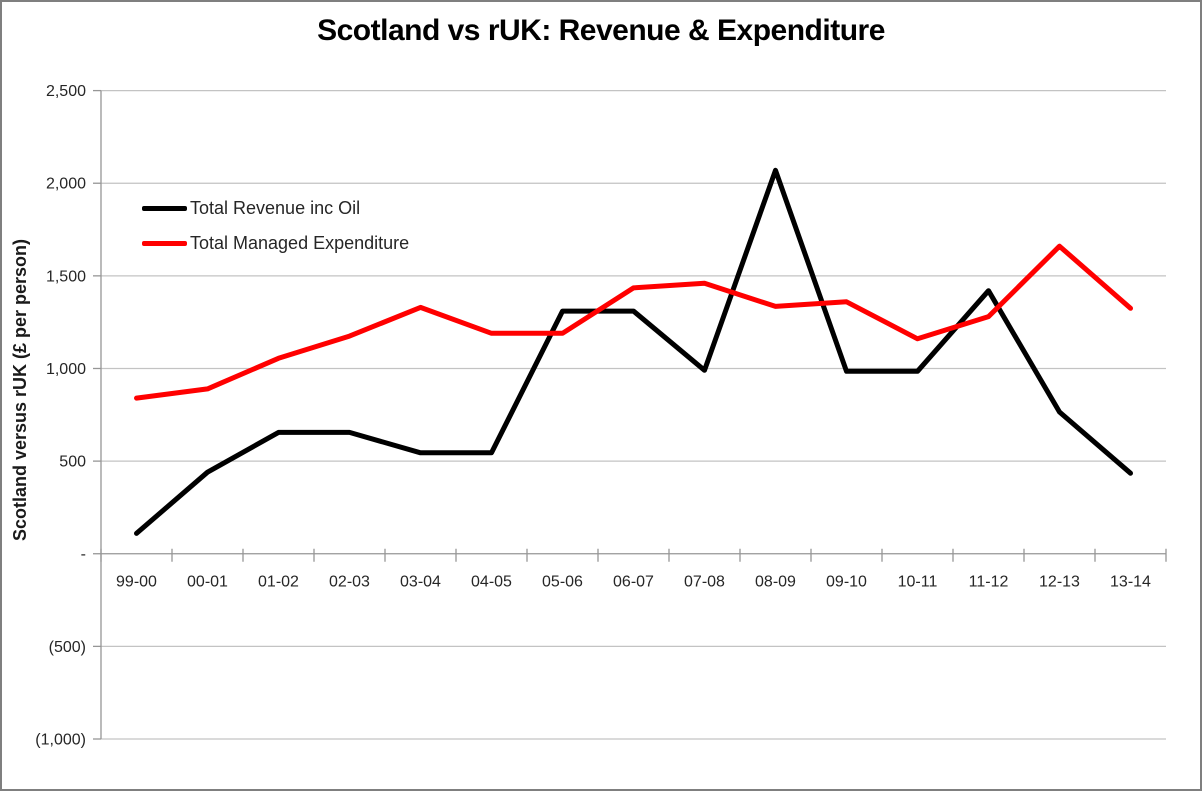 The height and width of the screenshot is (793, 1202). What do you see at coordinates (66, 369) in the screenshot?
I see `y-tick-label: 1,000` at bounding box center [66, 369].